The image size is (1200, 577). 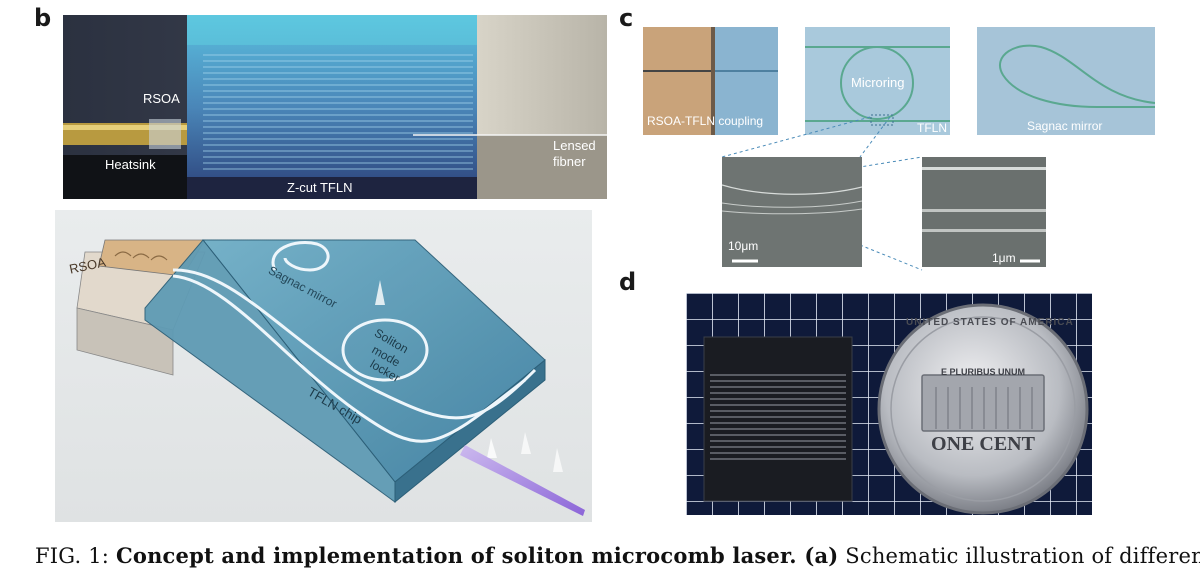 I want to click on panel-c-sagnac: Sagnac mirror, so click(x=1066, y=81).